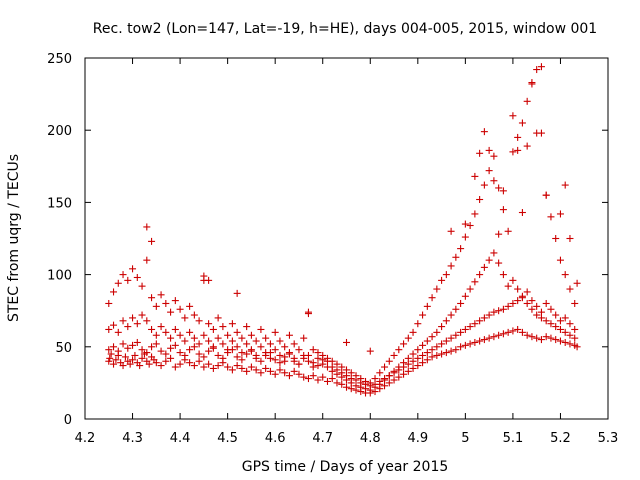  Describe the element at coordinates (345, 467) in the screenshot. I see `x-axis-label: GPS time / Days of year 2015` at that location.